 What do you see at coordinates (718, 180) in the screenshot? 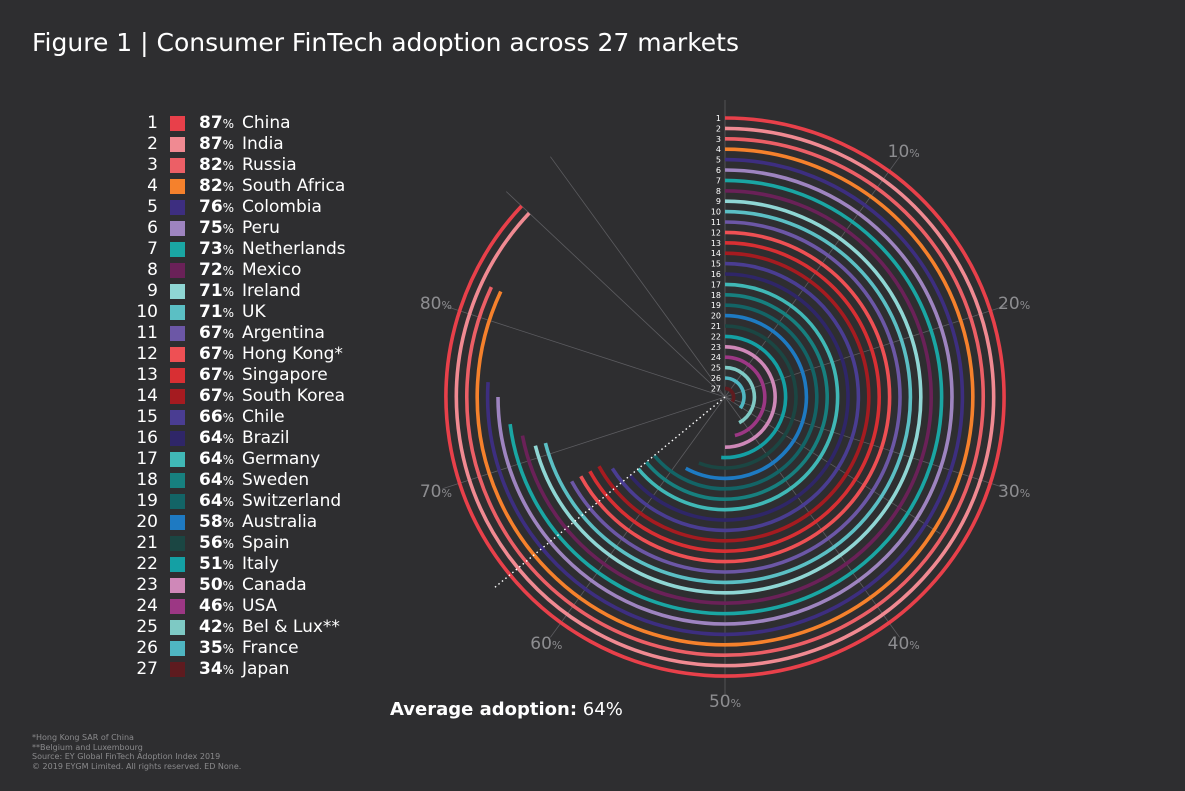
I see `ring-rank-label: 7` at bounding box center [718, 180].